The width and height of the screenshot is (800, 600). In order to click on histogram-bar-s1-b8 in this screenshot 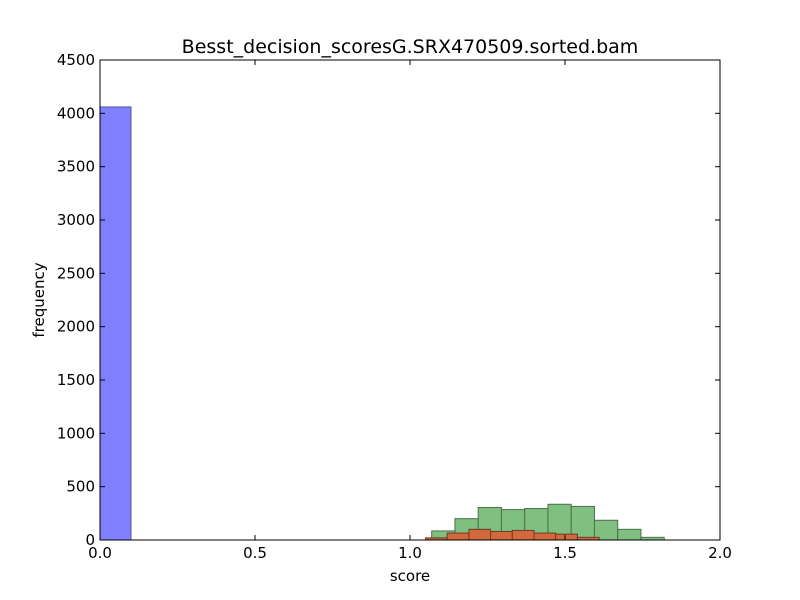, I will do `click(629, 534)`.